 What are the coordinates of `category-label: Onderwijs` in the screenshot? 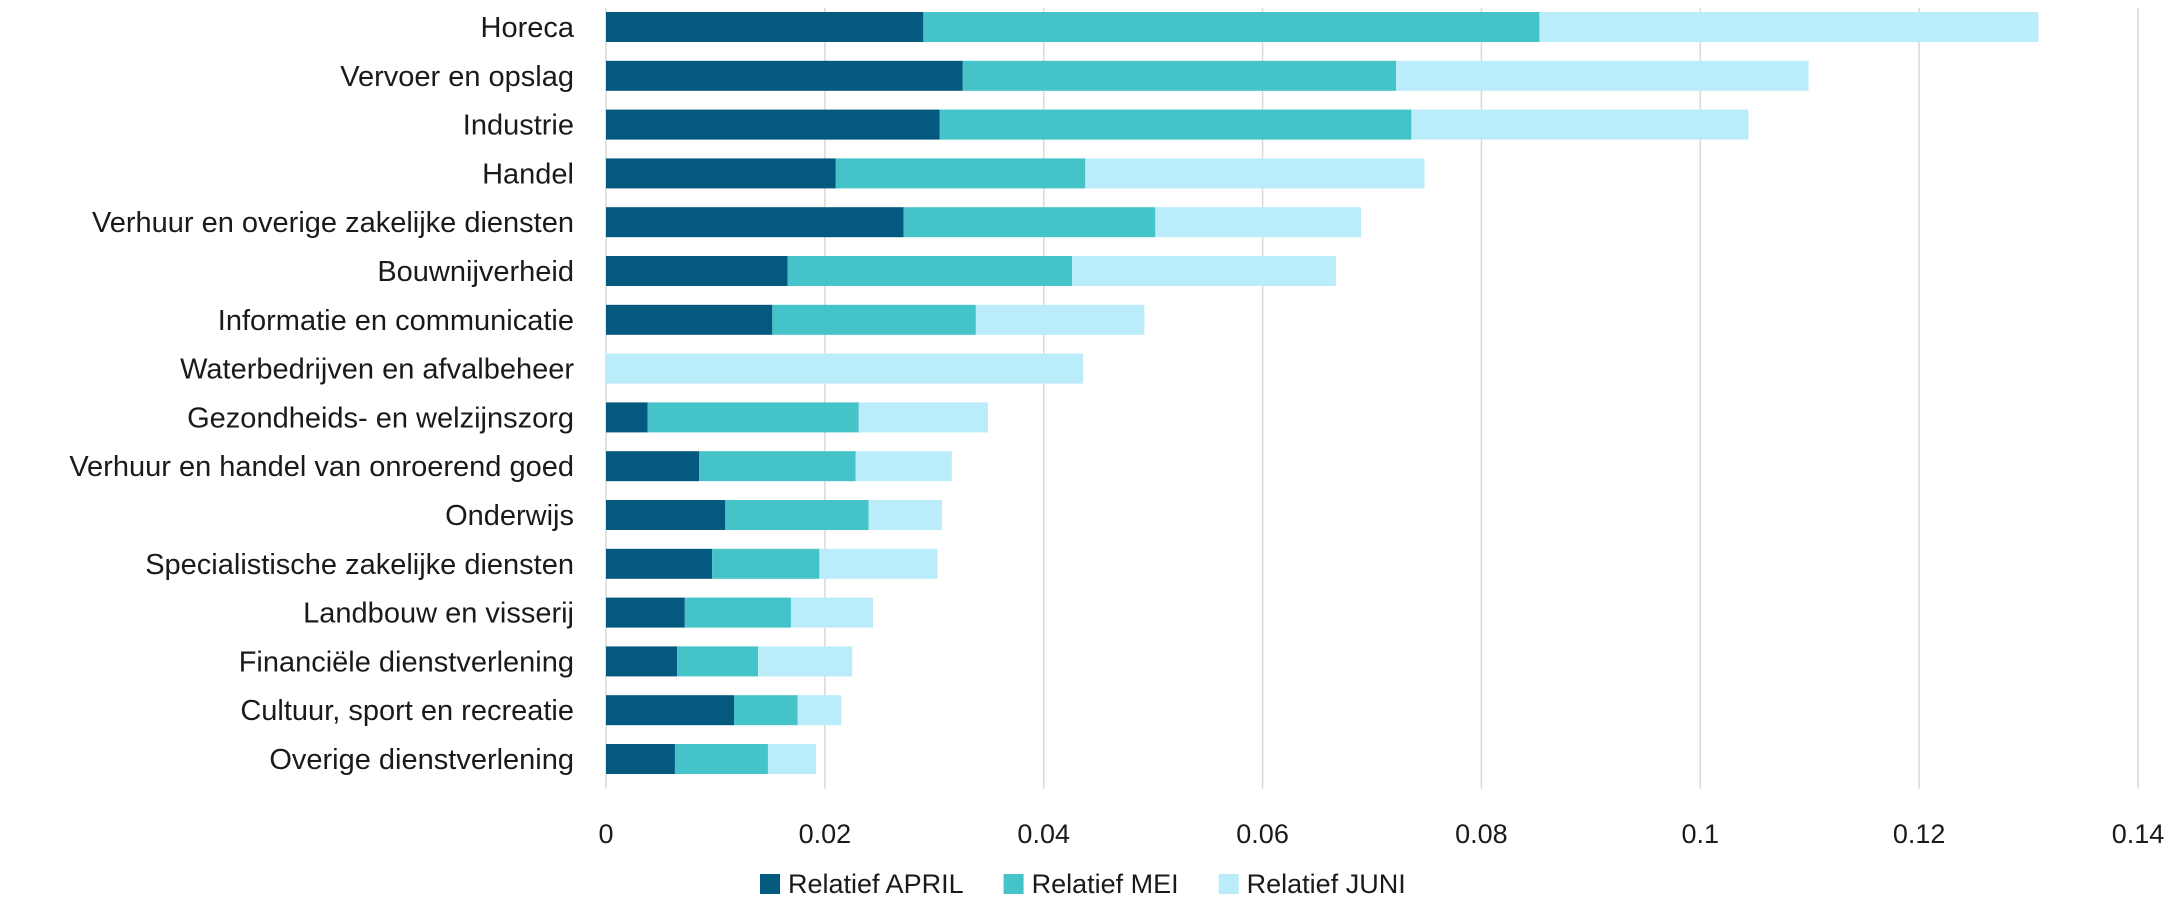 It's located at (509, 516).